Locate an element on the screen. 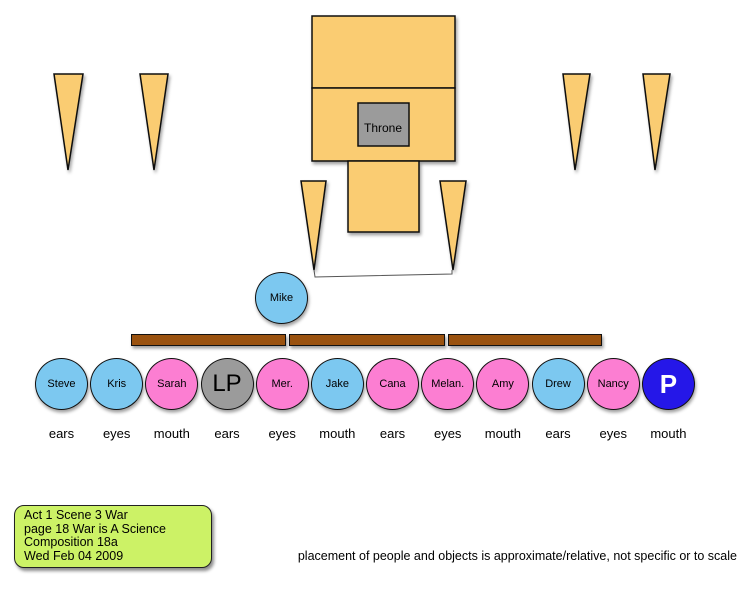 Image resolution: width=754 pixels, height=590 pixels. person-seat: Nancy eyes is located at coordinates (613, 399).